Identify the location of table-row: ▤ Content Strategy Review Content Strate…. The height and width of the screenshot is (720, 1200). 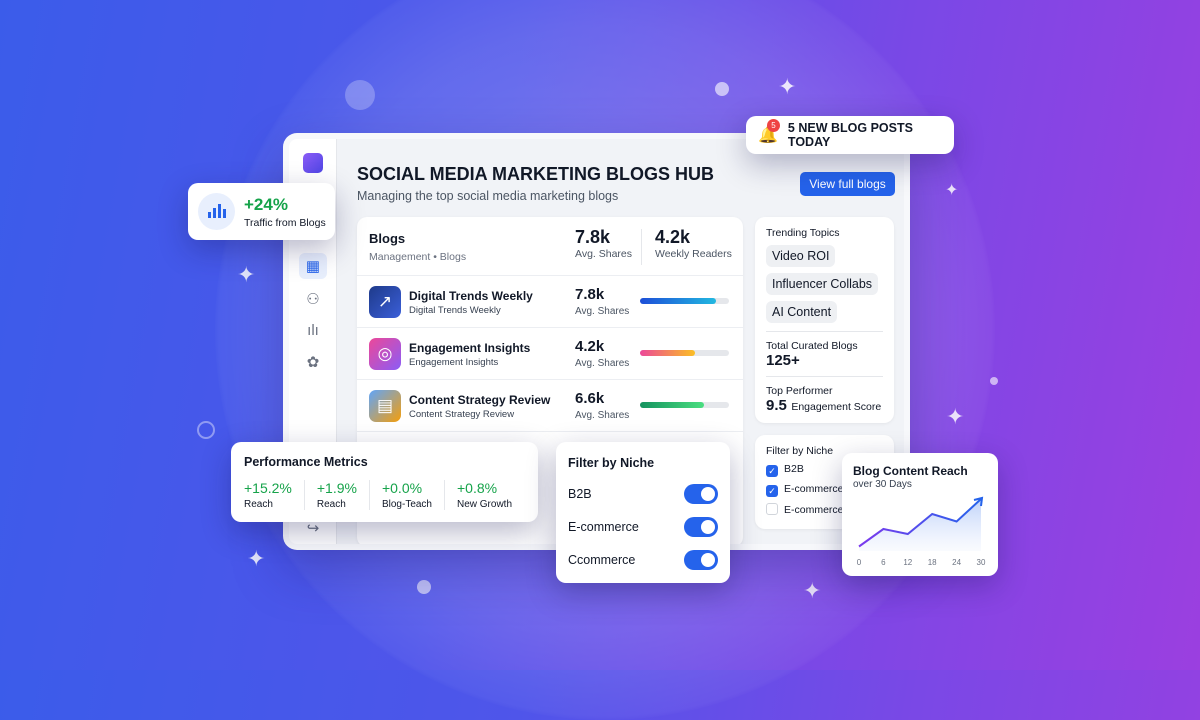
(550, 405).